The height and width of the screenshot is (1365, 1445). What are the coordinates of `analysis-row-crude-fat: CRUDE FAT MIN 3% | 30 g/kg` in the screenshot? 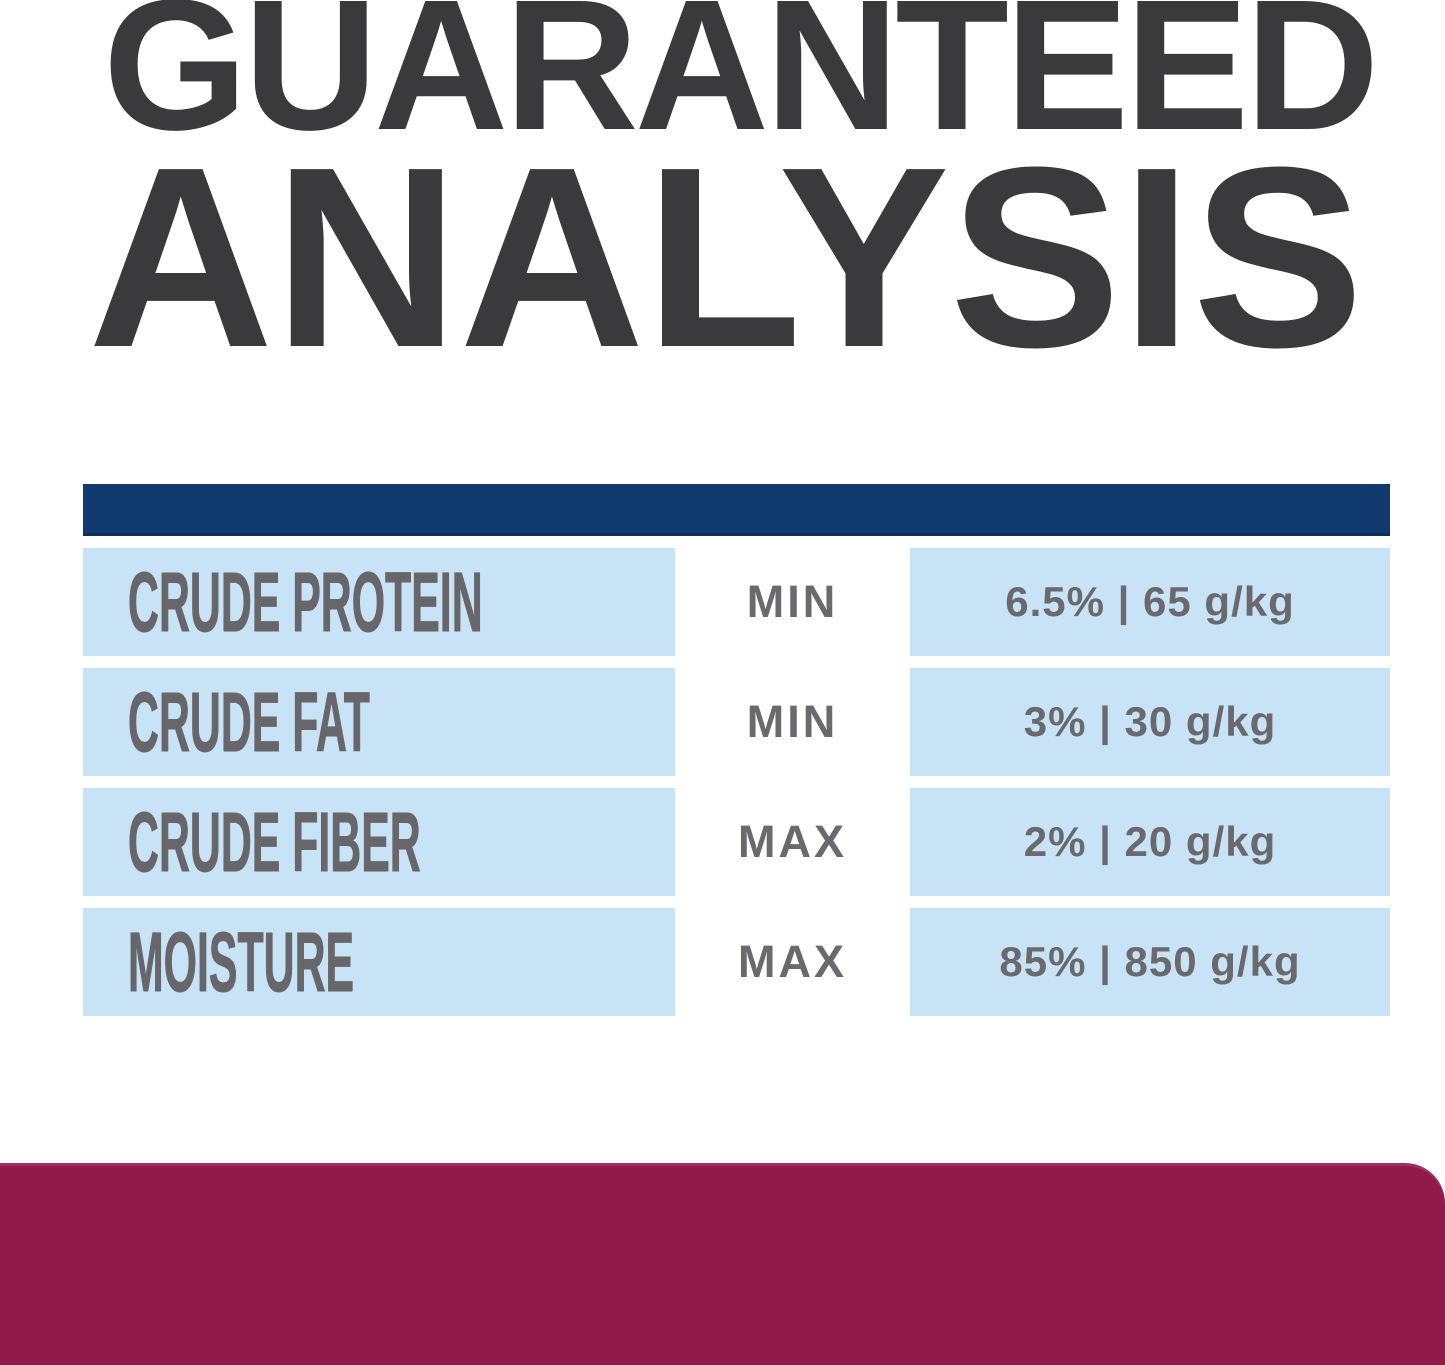 It's located at (736, 722).